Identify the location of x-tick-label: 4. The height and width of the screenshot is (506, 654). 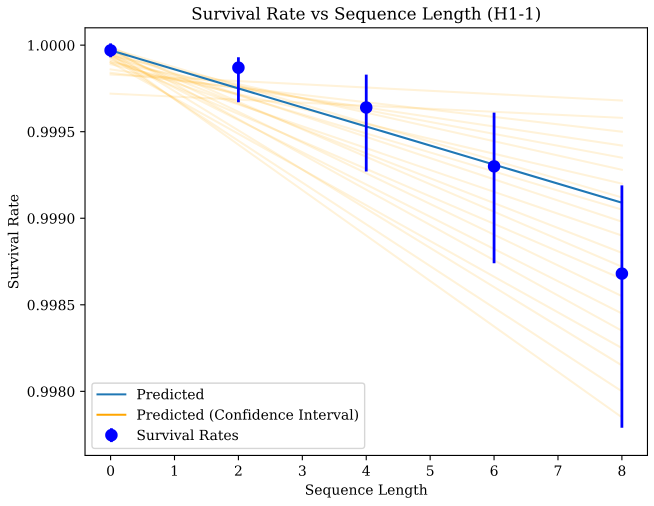
(366, 470).